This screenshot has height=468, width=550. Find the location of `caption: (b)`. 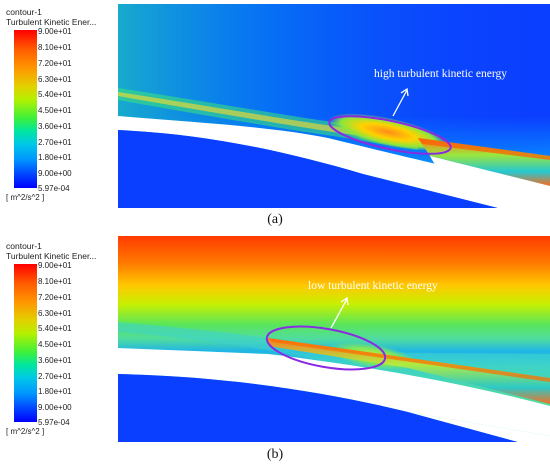

caption: (b) is located at coordinates (275, 454).